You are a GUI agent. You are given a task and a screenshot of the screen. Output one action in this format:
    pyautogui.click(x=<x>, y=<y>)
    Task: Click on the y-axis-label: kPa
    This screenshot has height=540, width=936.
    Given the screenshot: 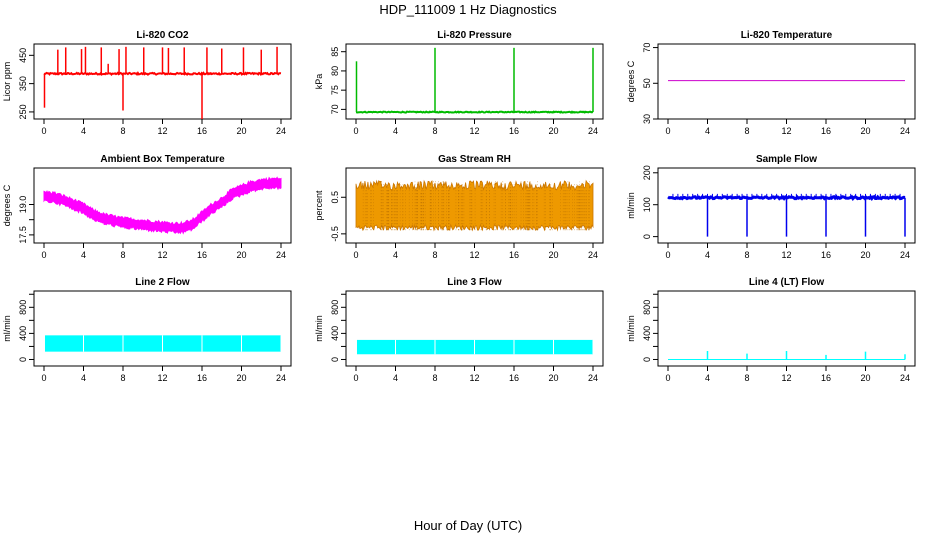 What is the action you would take?
    pyautogui.click(x=319, y=82)
    